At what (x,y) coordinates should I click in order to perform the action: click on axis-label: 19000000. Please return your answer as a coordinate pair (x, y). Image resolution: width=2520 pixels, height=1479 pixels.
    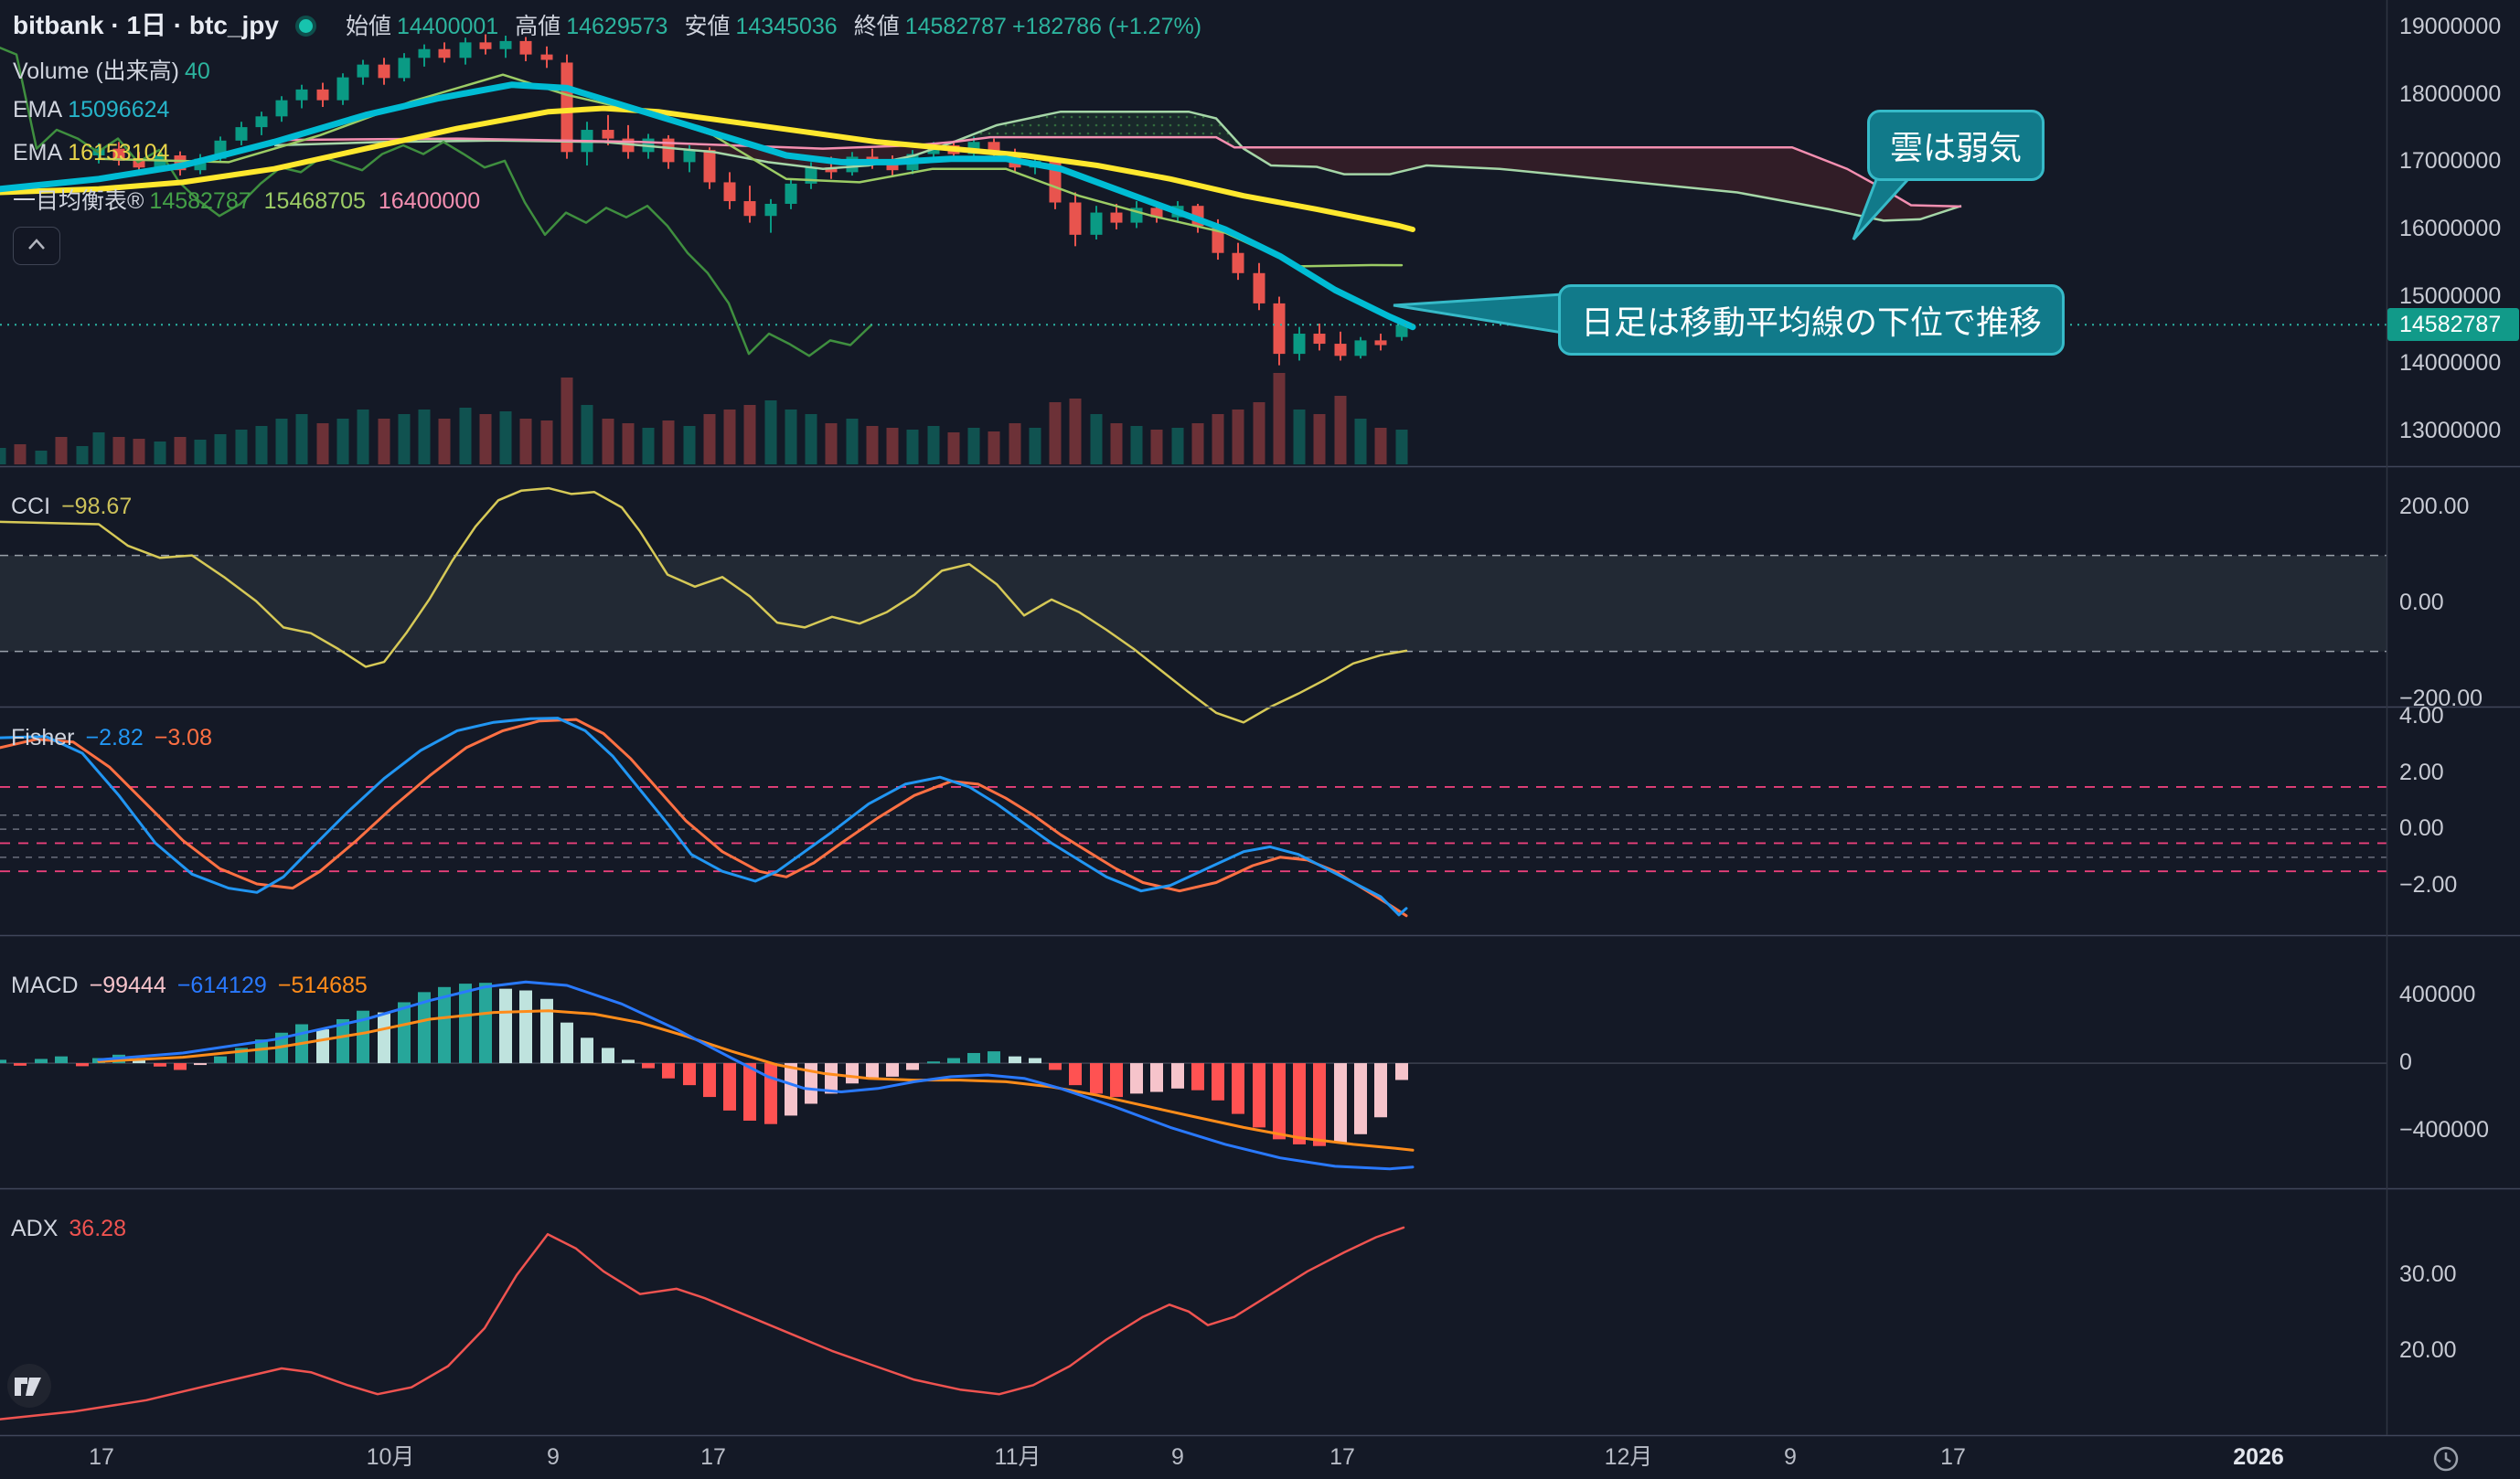
    Looking at the image, I should click on (2450, 27).